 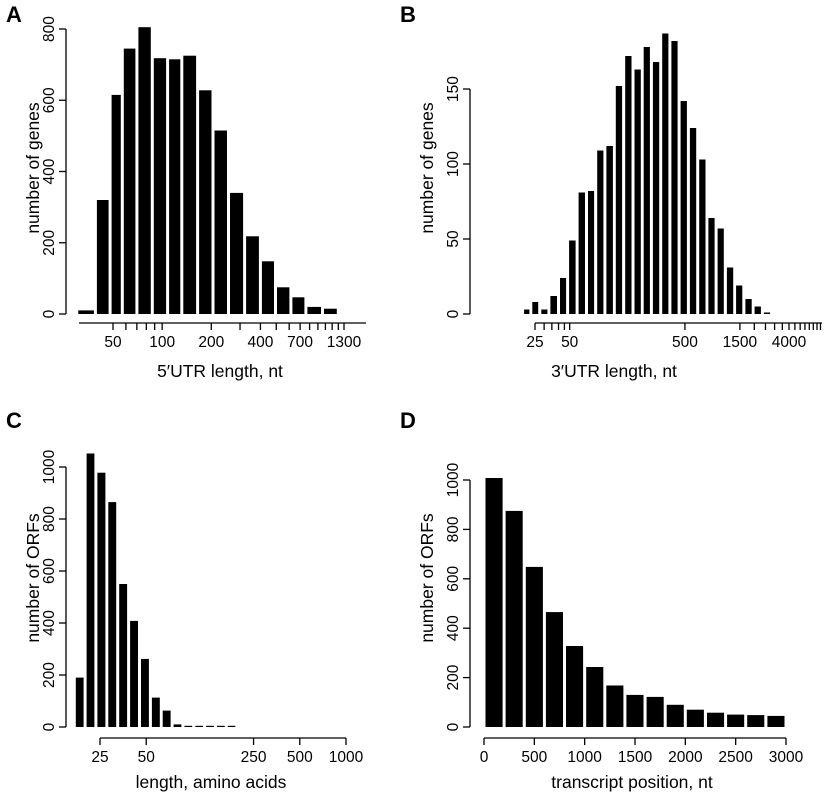 I want to click on panel-a-y-tick-label-0: 0, so click(x=49, y=313).